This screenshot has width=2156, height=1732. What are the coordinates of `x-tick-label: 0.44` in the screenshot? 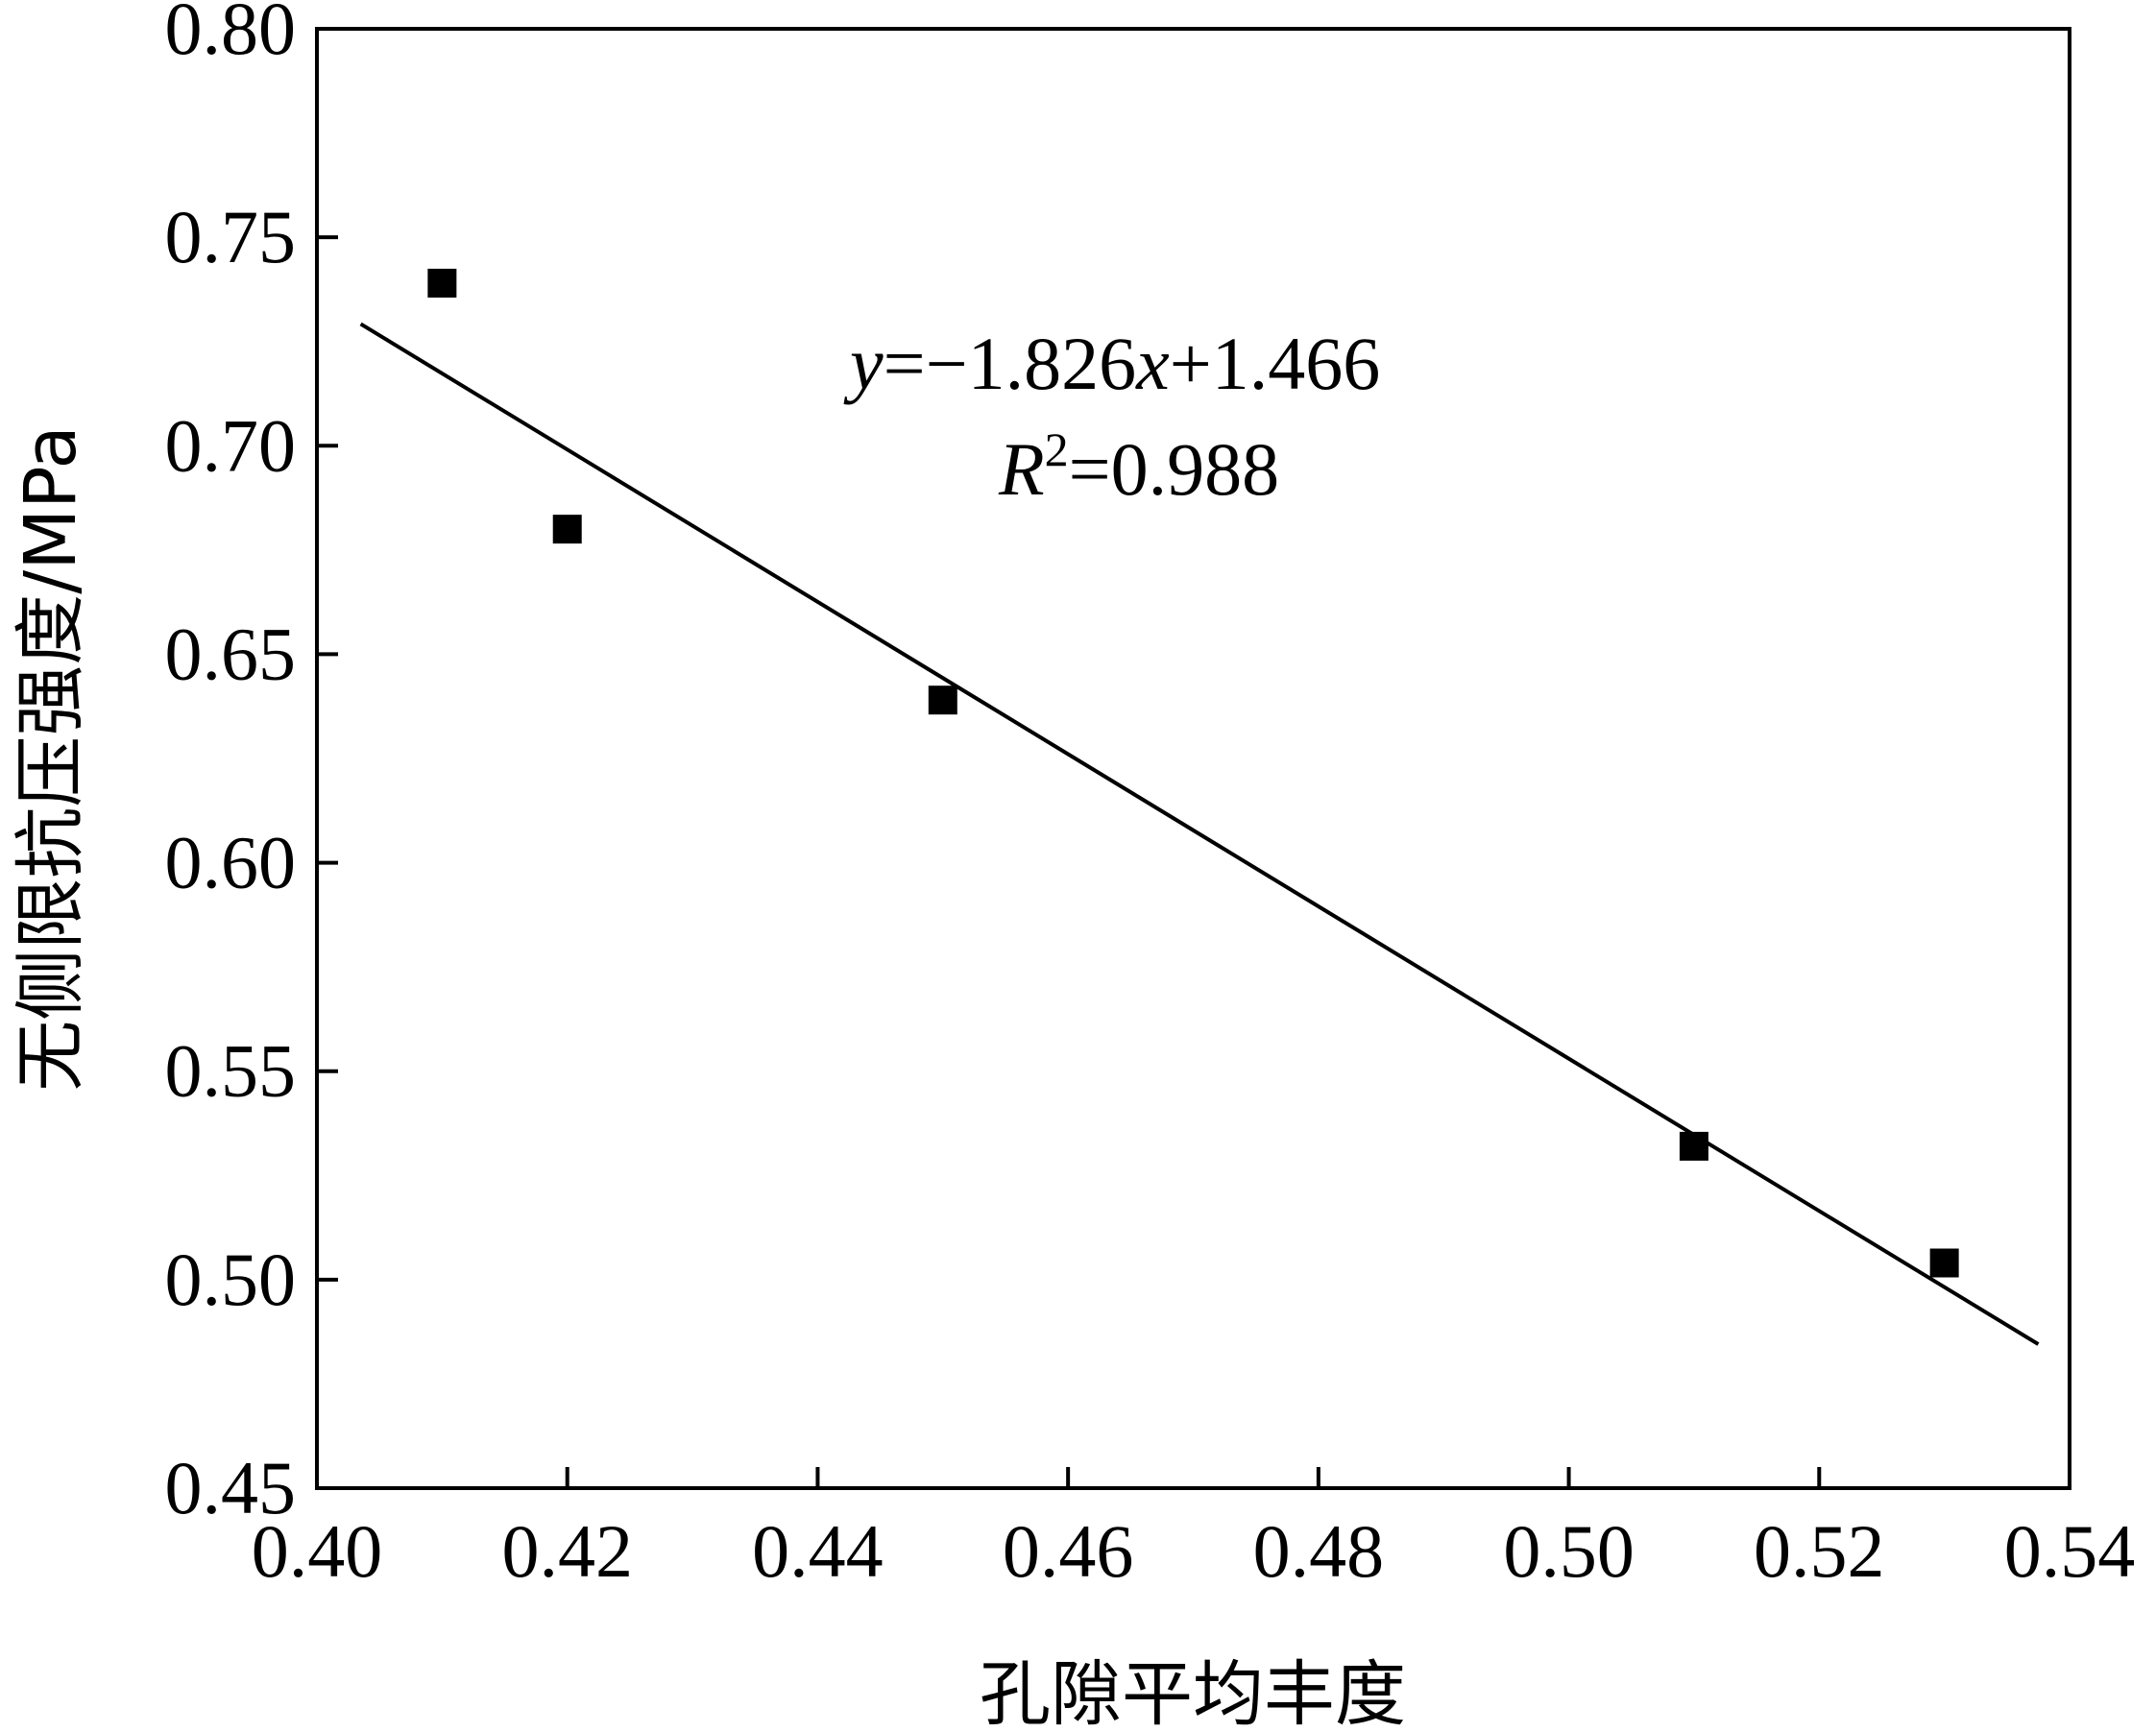 It's located at (818, 1551).